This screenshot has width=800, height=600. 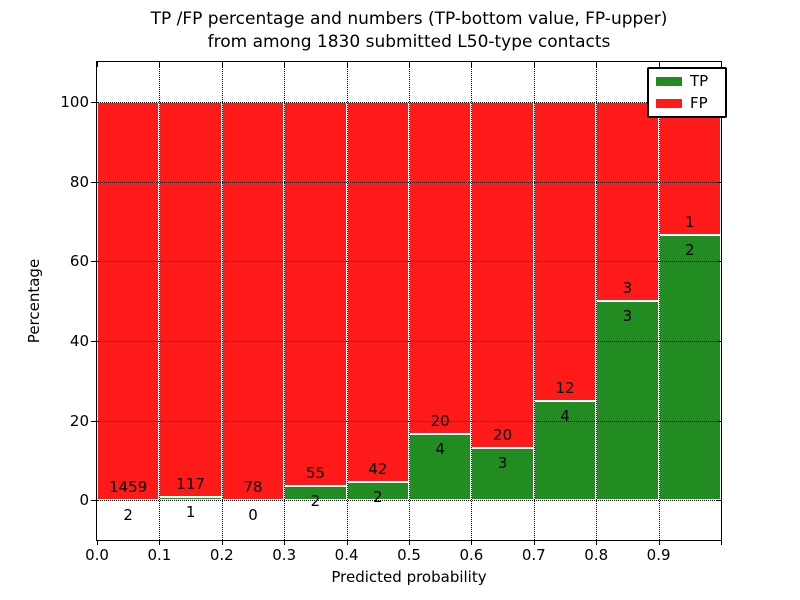 I want to click on y-tick-label: 40, so click(x=79, y=340).